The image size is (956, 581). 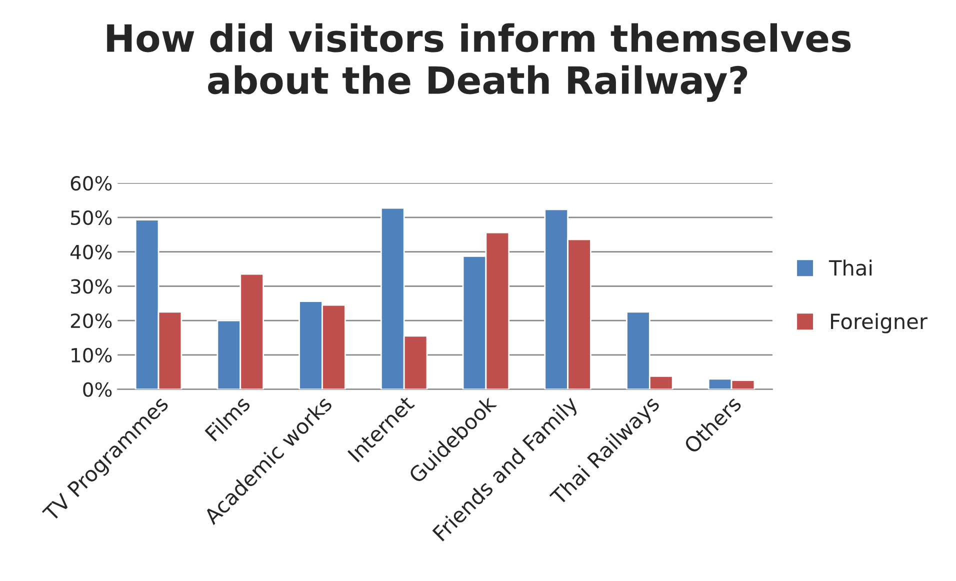 I want to click on y-tick-label: 20%, so click(x=91, y=320).